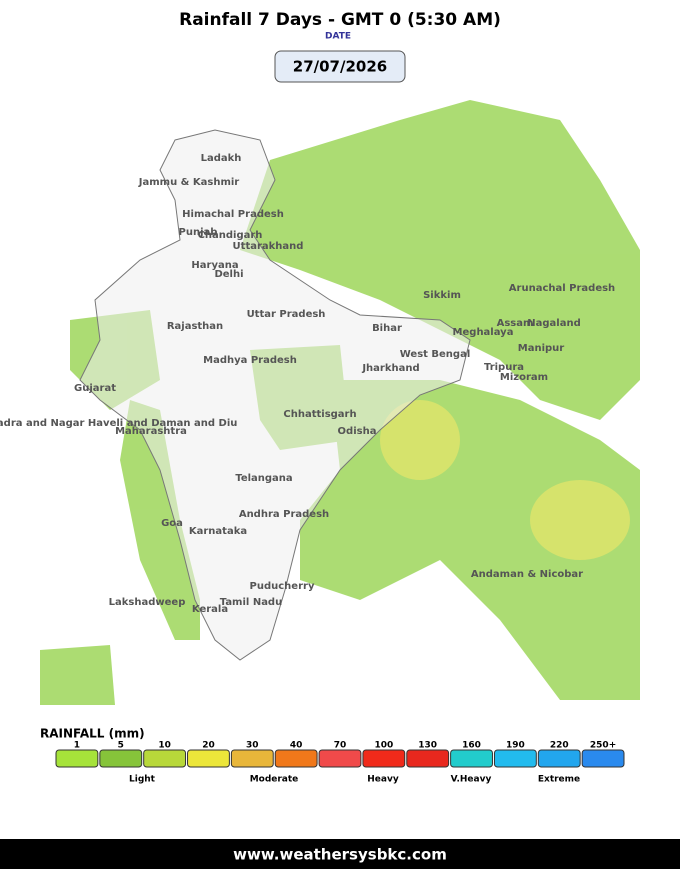 The height and width of the screenshot is (873, 680). What do you see at coordinates (471, 746) in the screenshot?
I see `legend-value: 160` at bounding box center [471, 746].